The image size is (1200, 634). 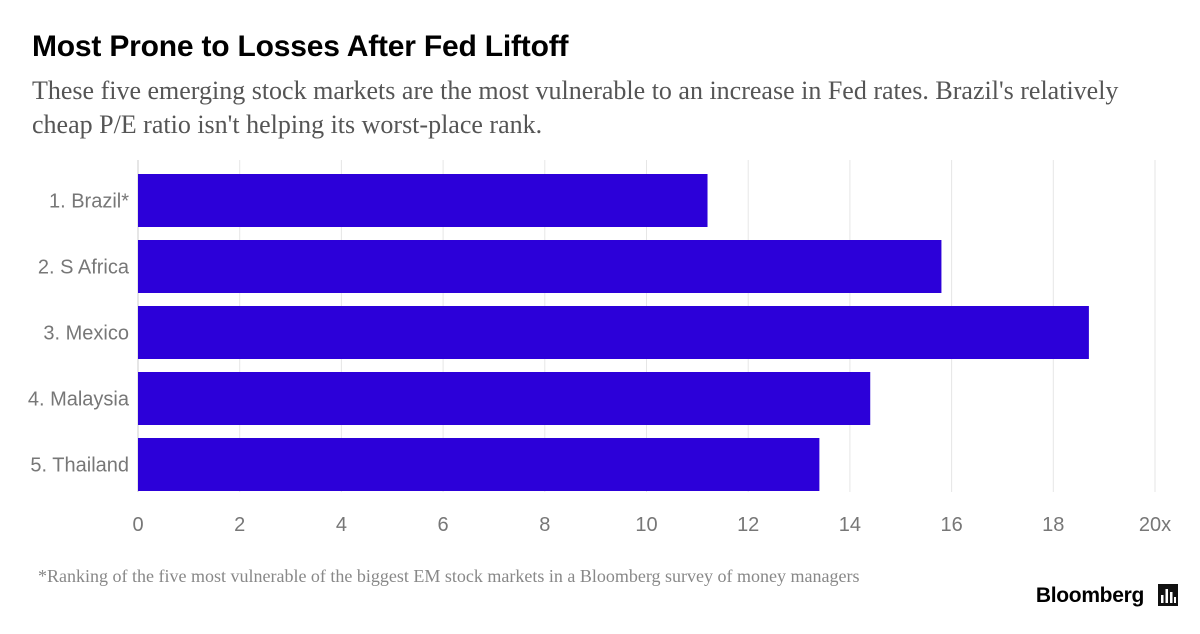 What do you see at coordinates (850, 525) in the screenshot?
I see `x-tick-label: 14` at bounding box center [850, 525].